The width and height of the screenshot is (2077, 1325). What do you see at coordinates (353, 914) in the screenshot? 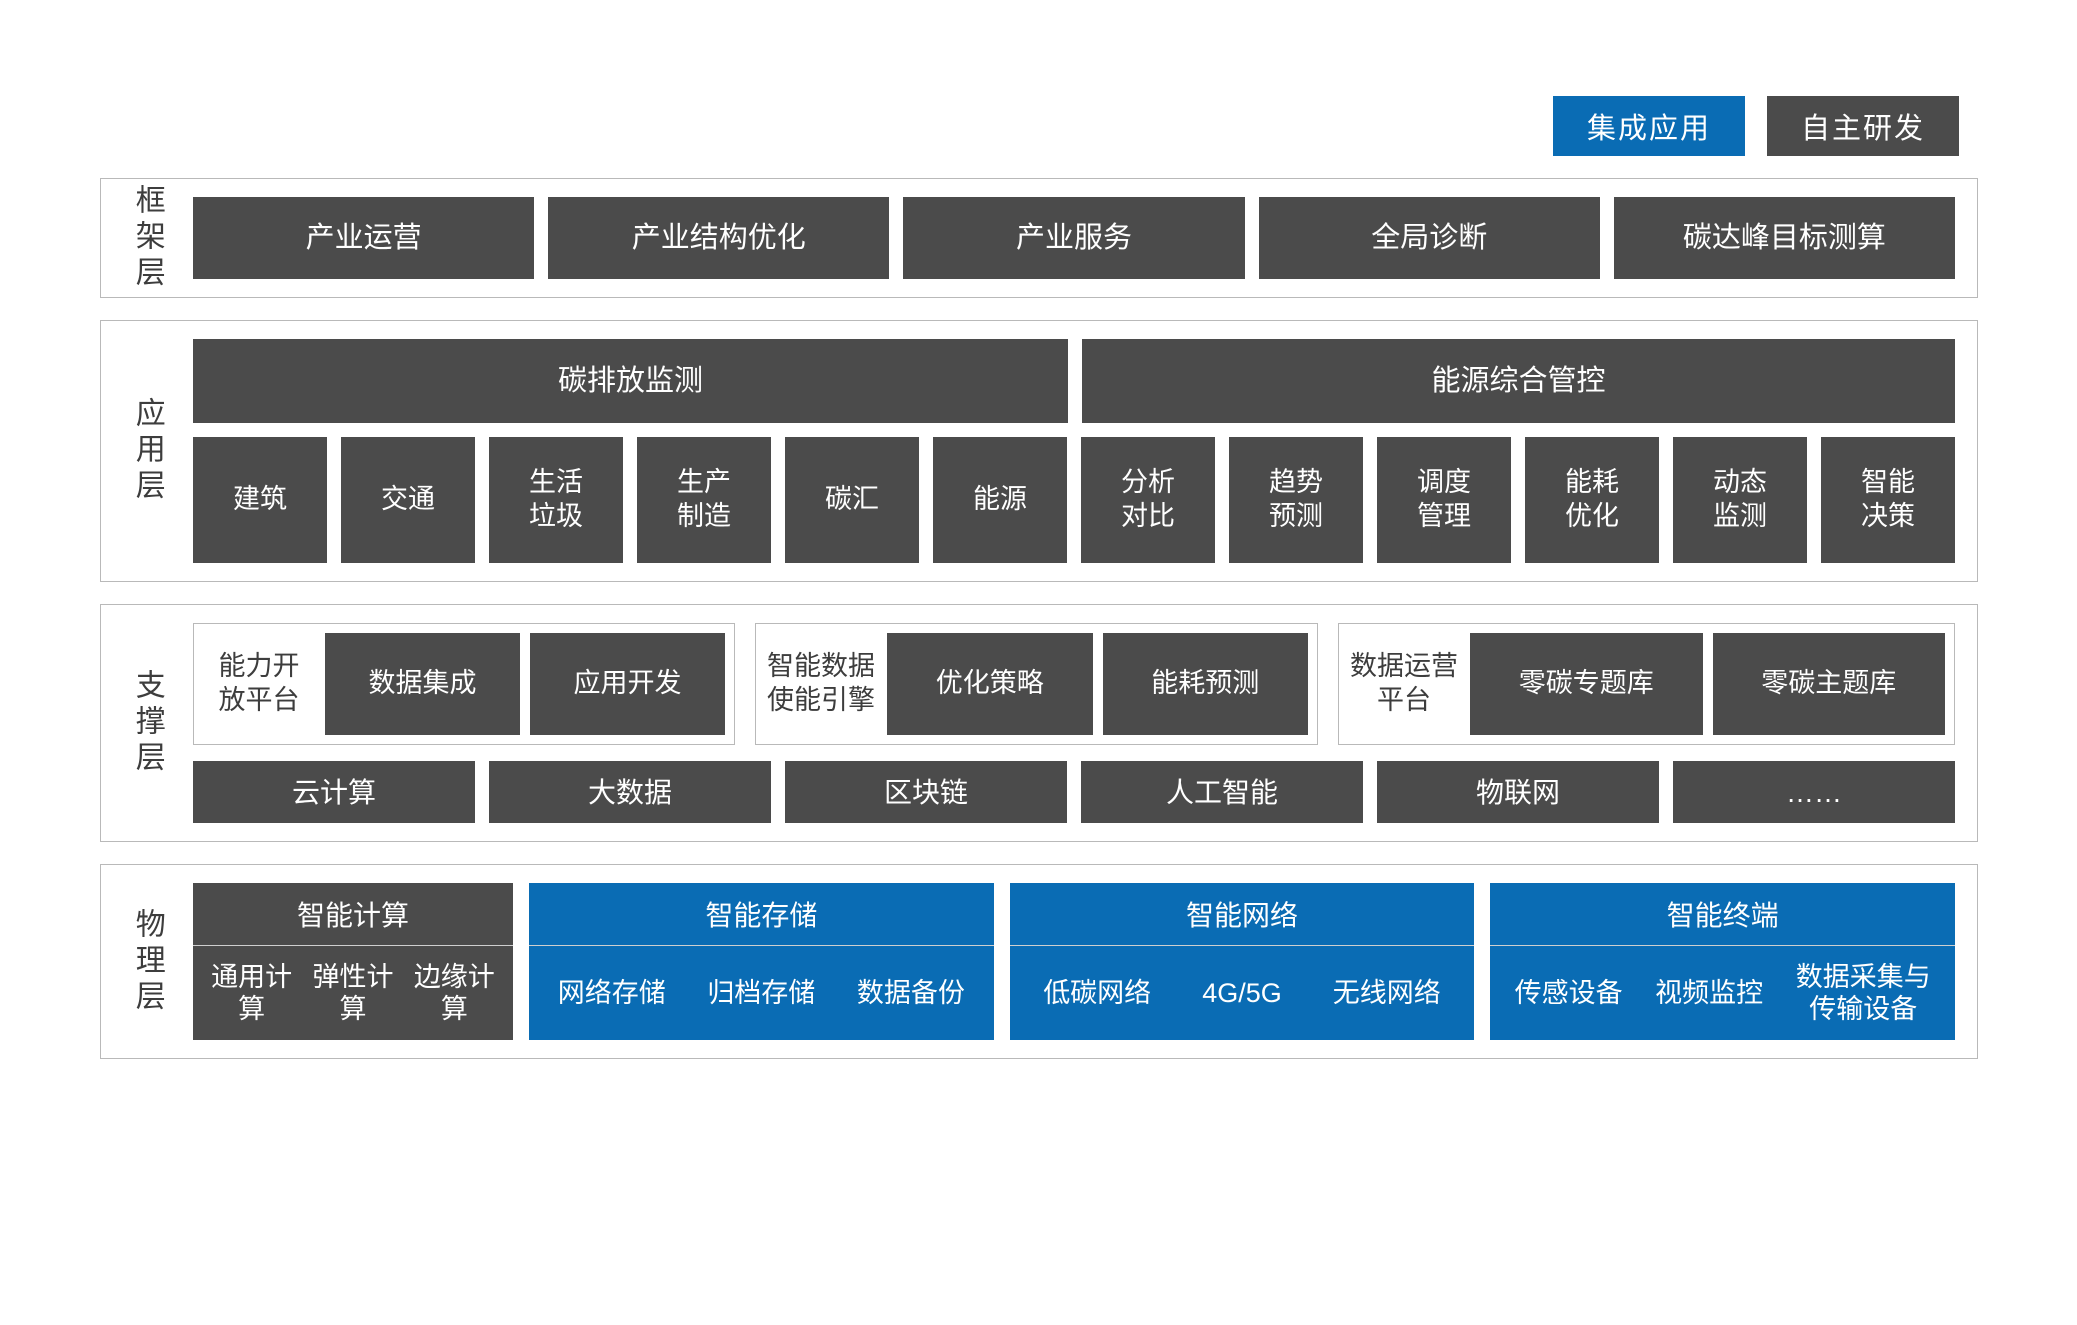
I see `physical-block-title: 智能计算` at bounding box center [353, 914].